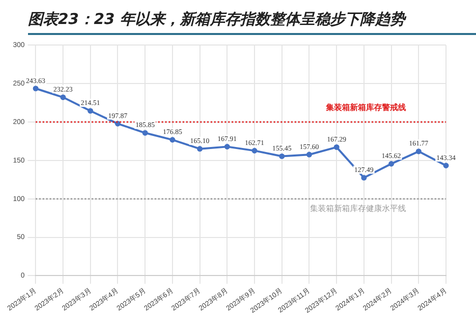 This screenshot has height=322, width=476. What do you see at coordinates (358, 208) in the screenshot?
I see `ref-line-label: 集装箱新箱库存健康水平线` at bounding box center [358, 208].